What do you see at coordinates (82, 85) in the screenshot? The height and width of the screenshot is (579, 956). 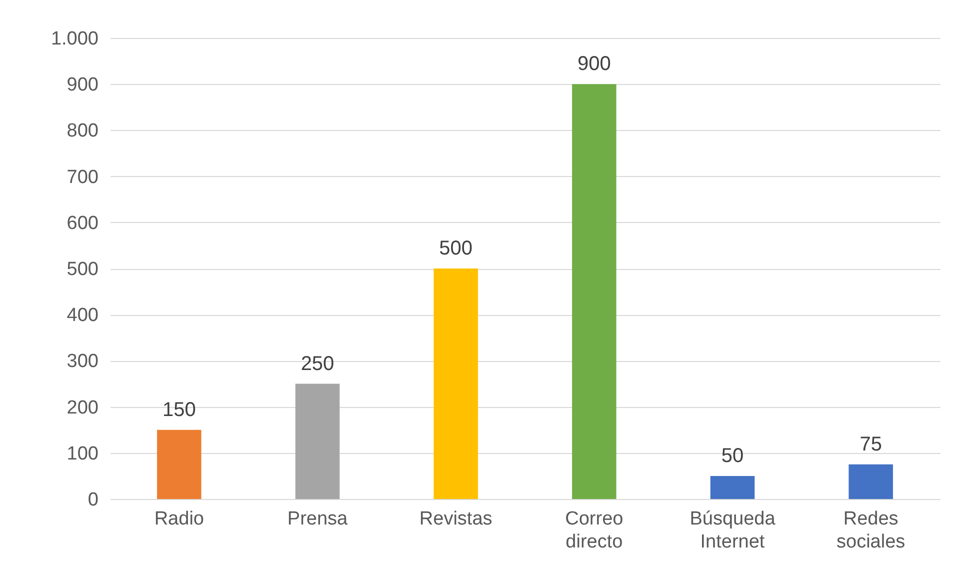 I see `y-tick-label: 900` at bounding box center [82, 85].